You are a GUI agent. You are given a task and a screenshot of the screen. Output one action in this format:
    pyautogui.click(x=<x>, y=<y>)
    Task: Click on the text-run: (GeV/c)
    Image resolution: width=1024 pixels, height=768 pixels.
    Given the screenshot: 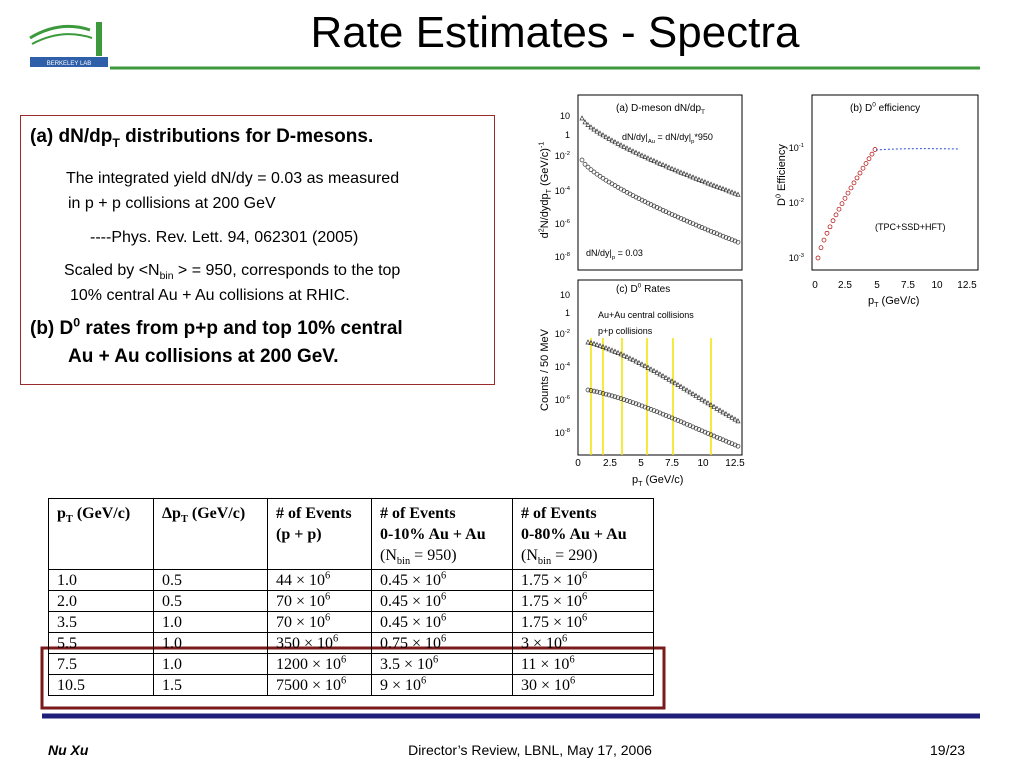 What is the action you would take?
    pyautogui.click(x=216, y=513)
    